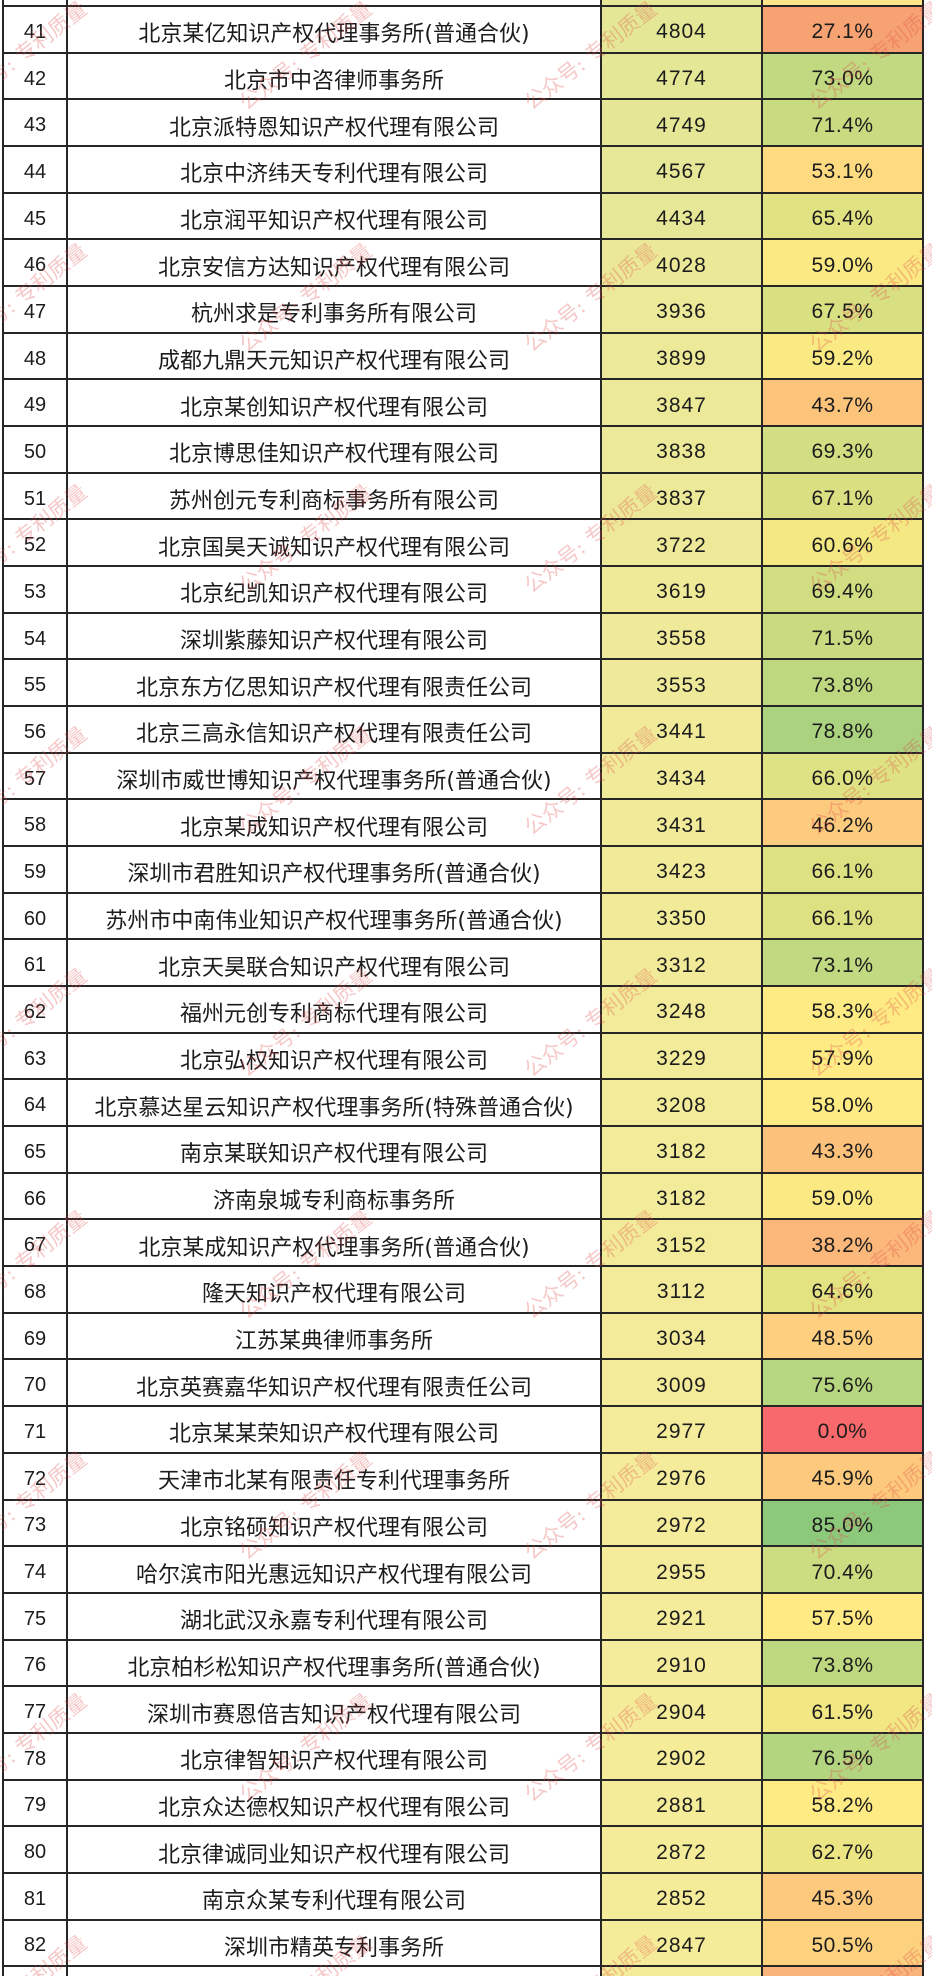 This screenshot has height=1976, width=932. Describe the element at coordinates (681, 312) in the screenshot. I see `count-value: 3936` at that location.